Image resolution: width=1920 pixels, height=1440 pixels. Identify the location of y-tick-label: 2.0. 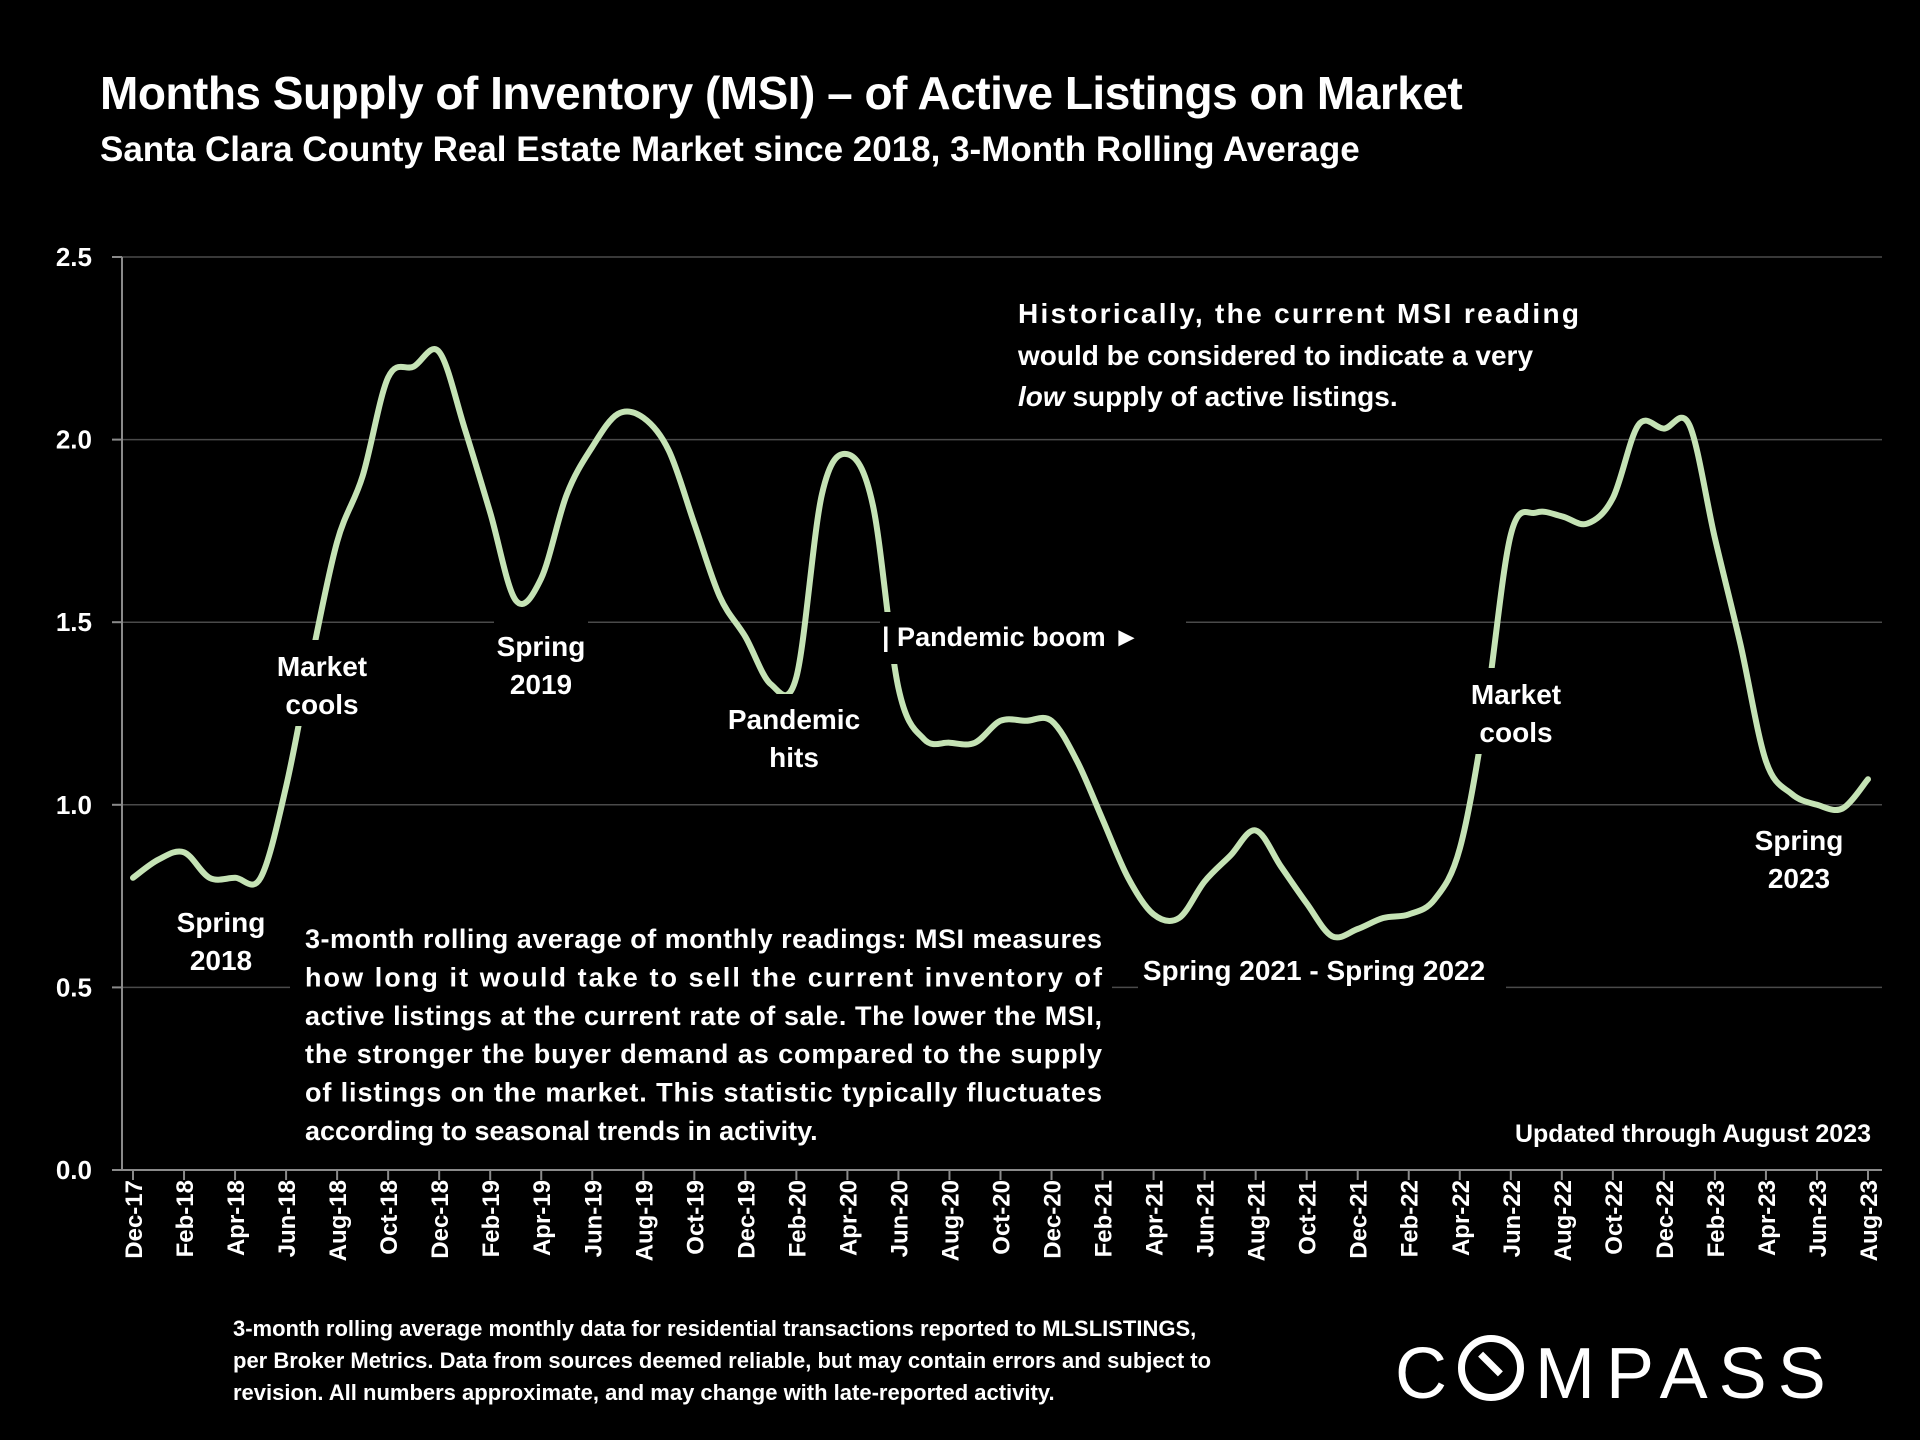
(74, 440).